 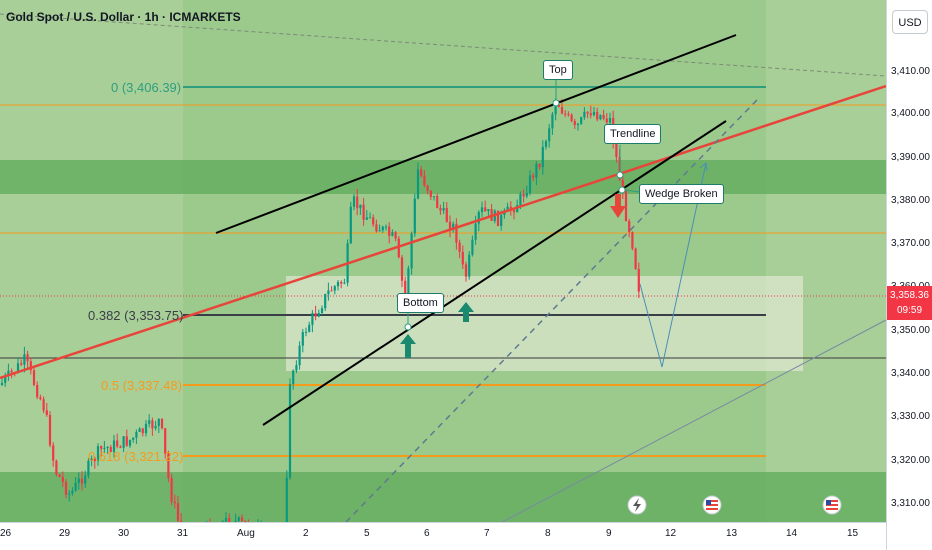 What do you see at coordinates (673, 265) in the screenshot?
I see `projection-path` at bounding box center [673, 265].